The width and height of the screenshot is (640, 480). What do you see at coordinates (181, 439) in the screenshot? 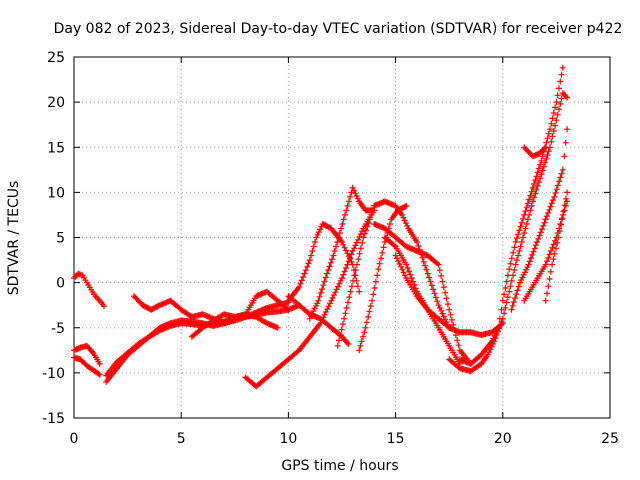
I see `x-tick-label: 5` at bounding box center [181, 439].